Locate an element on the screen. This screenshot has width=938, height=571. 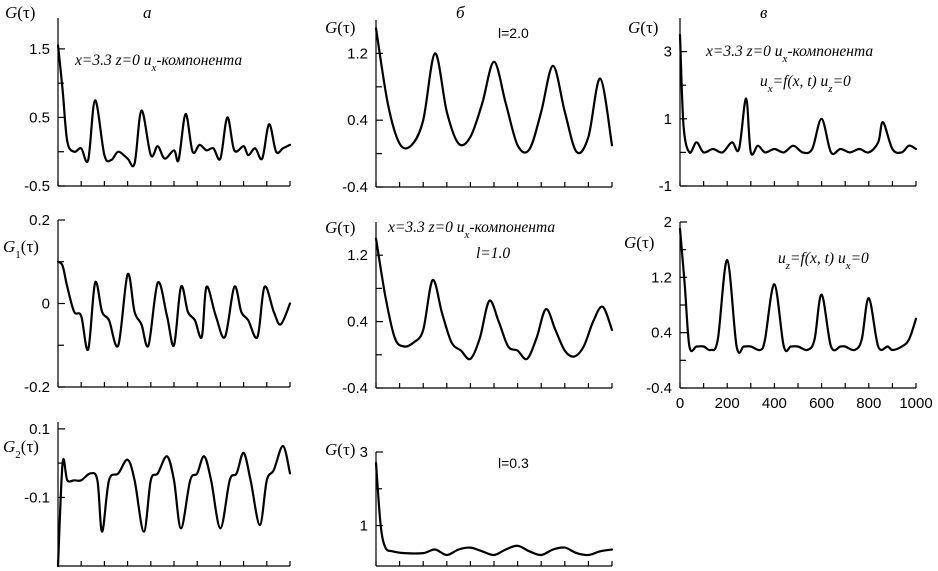
annotation: l=2.0 is located at coordinates (513, 33).